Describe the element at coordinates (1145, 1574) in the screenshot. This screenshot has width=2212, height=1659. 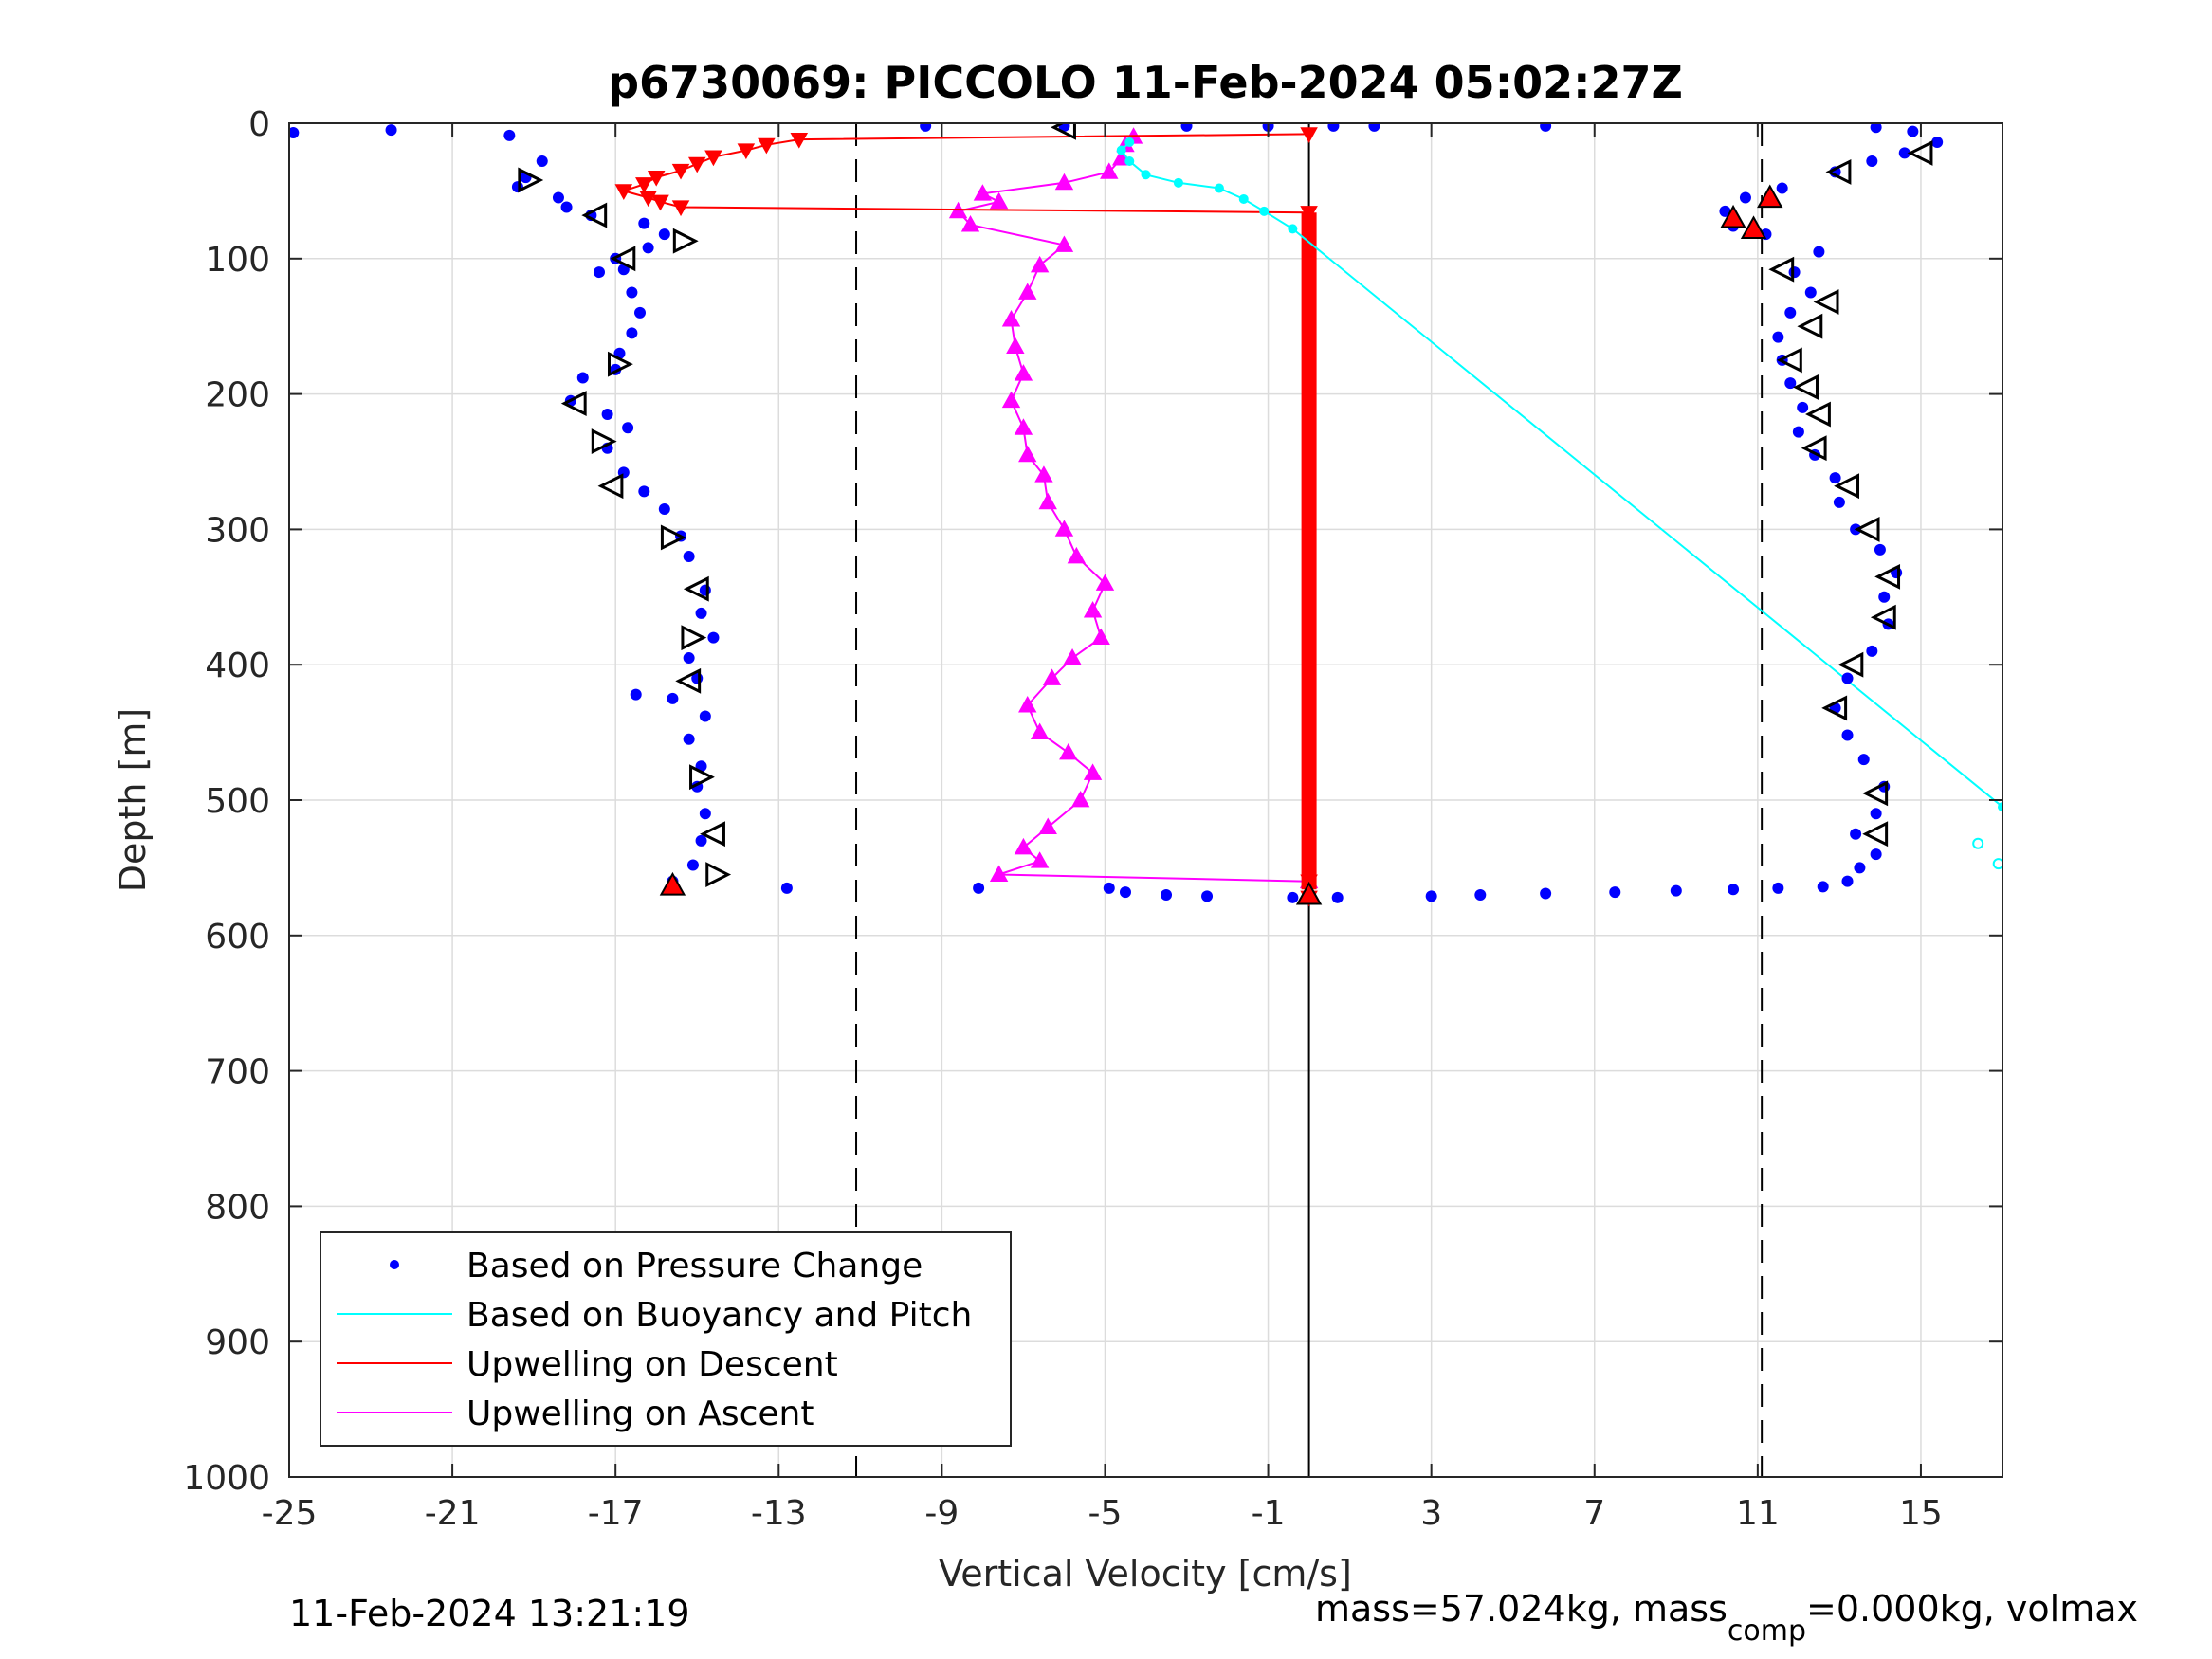
I see `x-axis-label: Vertical Velocity [cm/s]` at that location.